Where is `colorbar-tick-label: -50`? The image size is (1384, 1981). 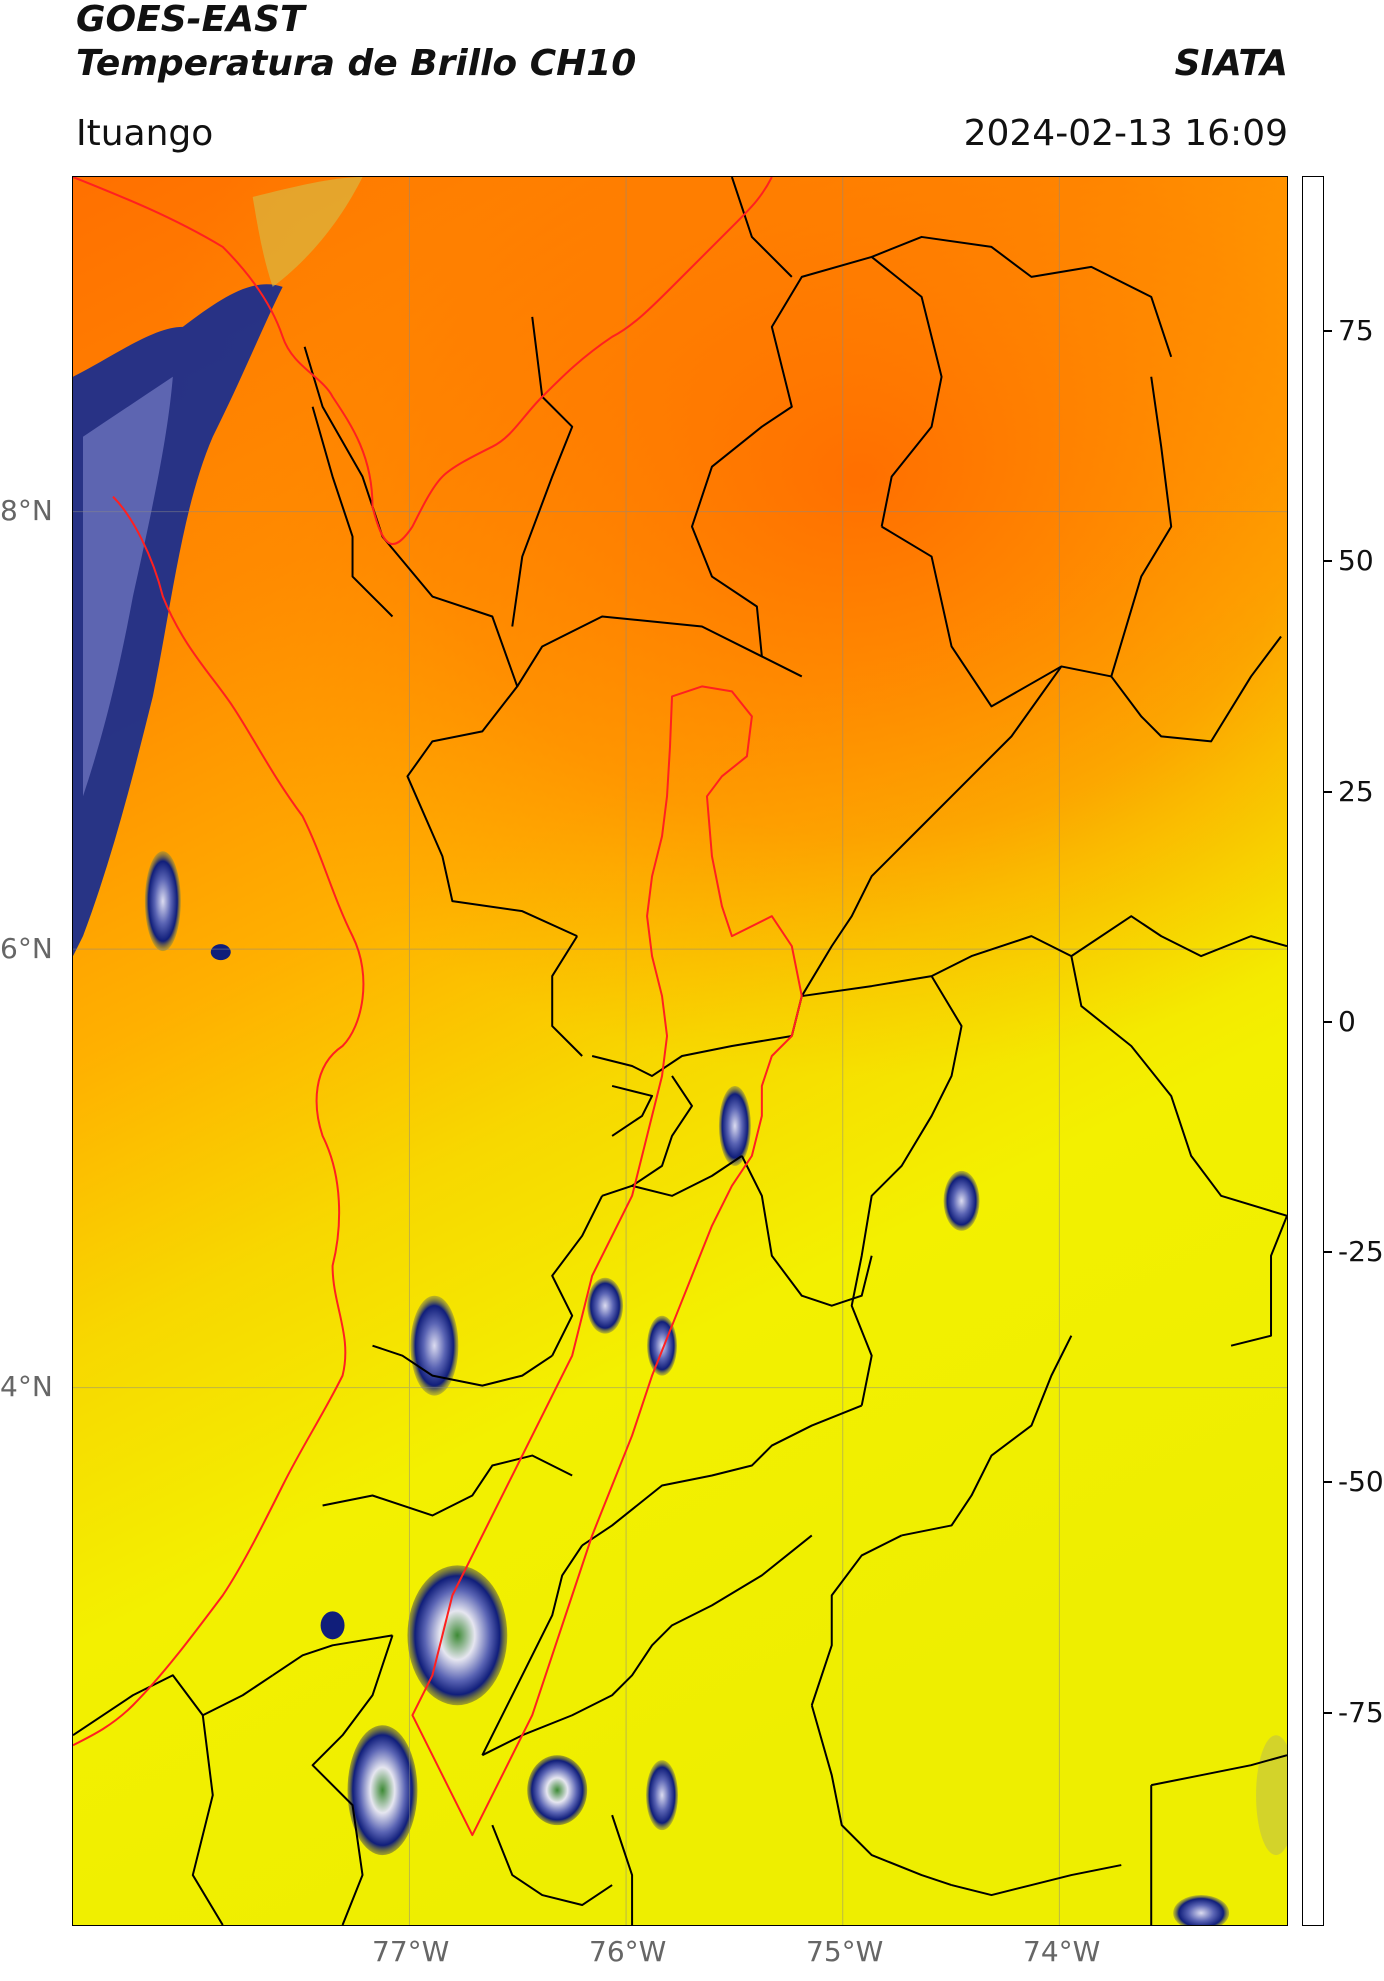
colorbar-tick-label: -50 is located at coordinates (1361, 1481).